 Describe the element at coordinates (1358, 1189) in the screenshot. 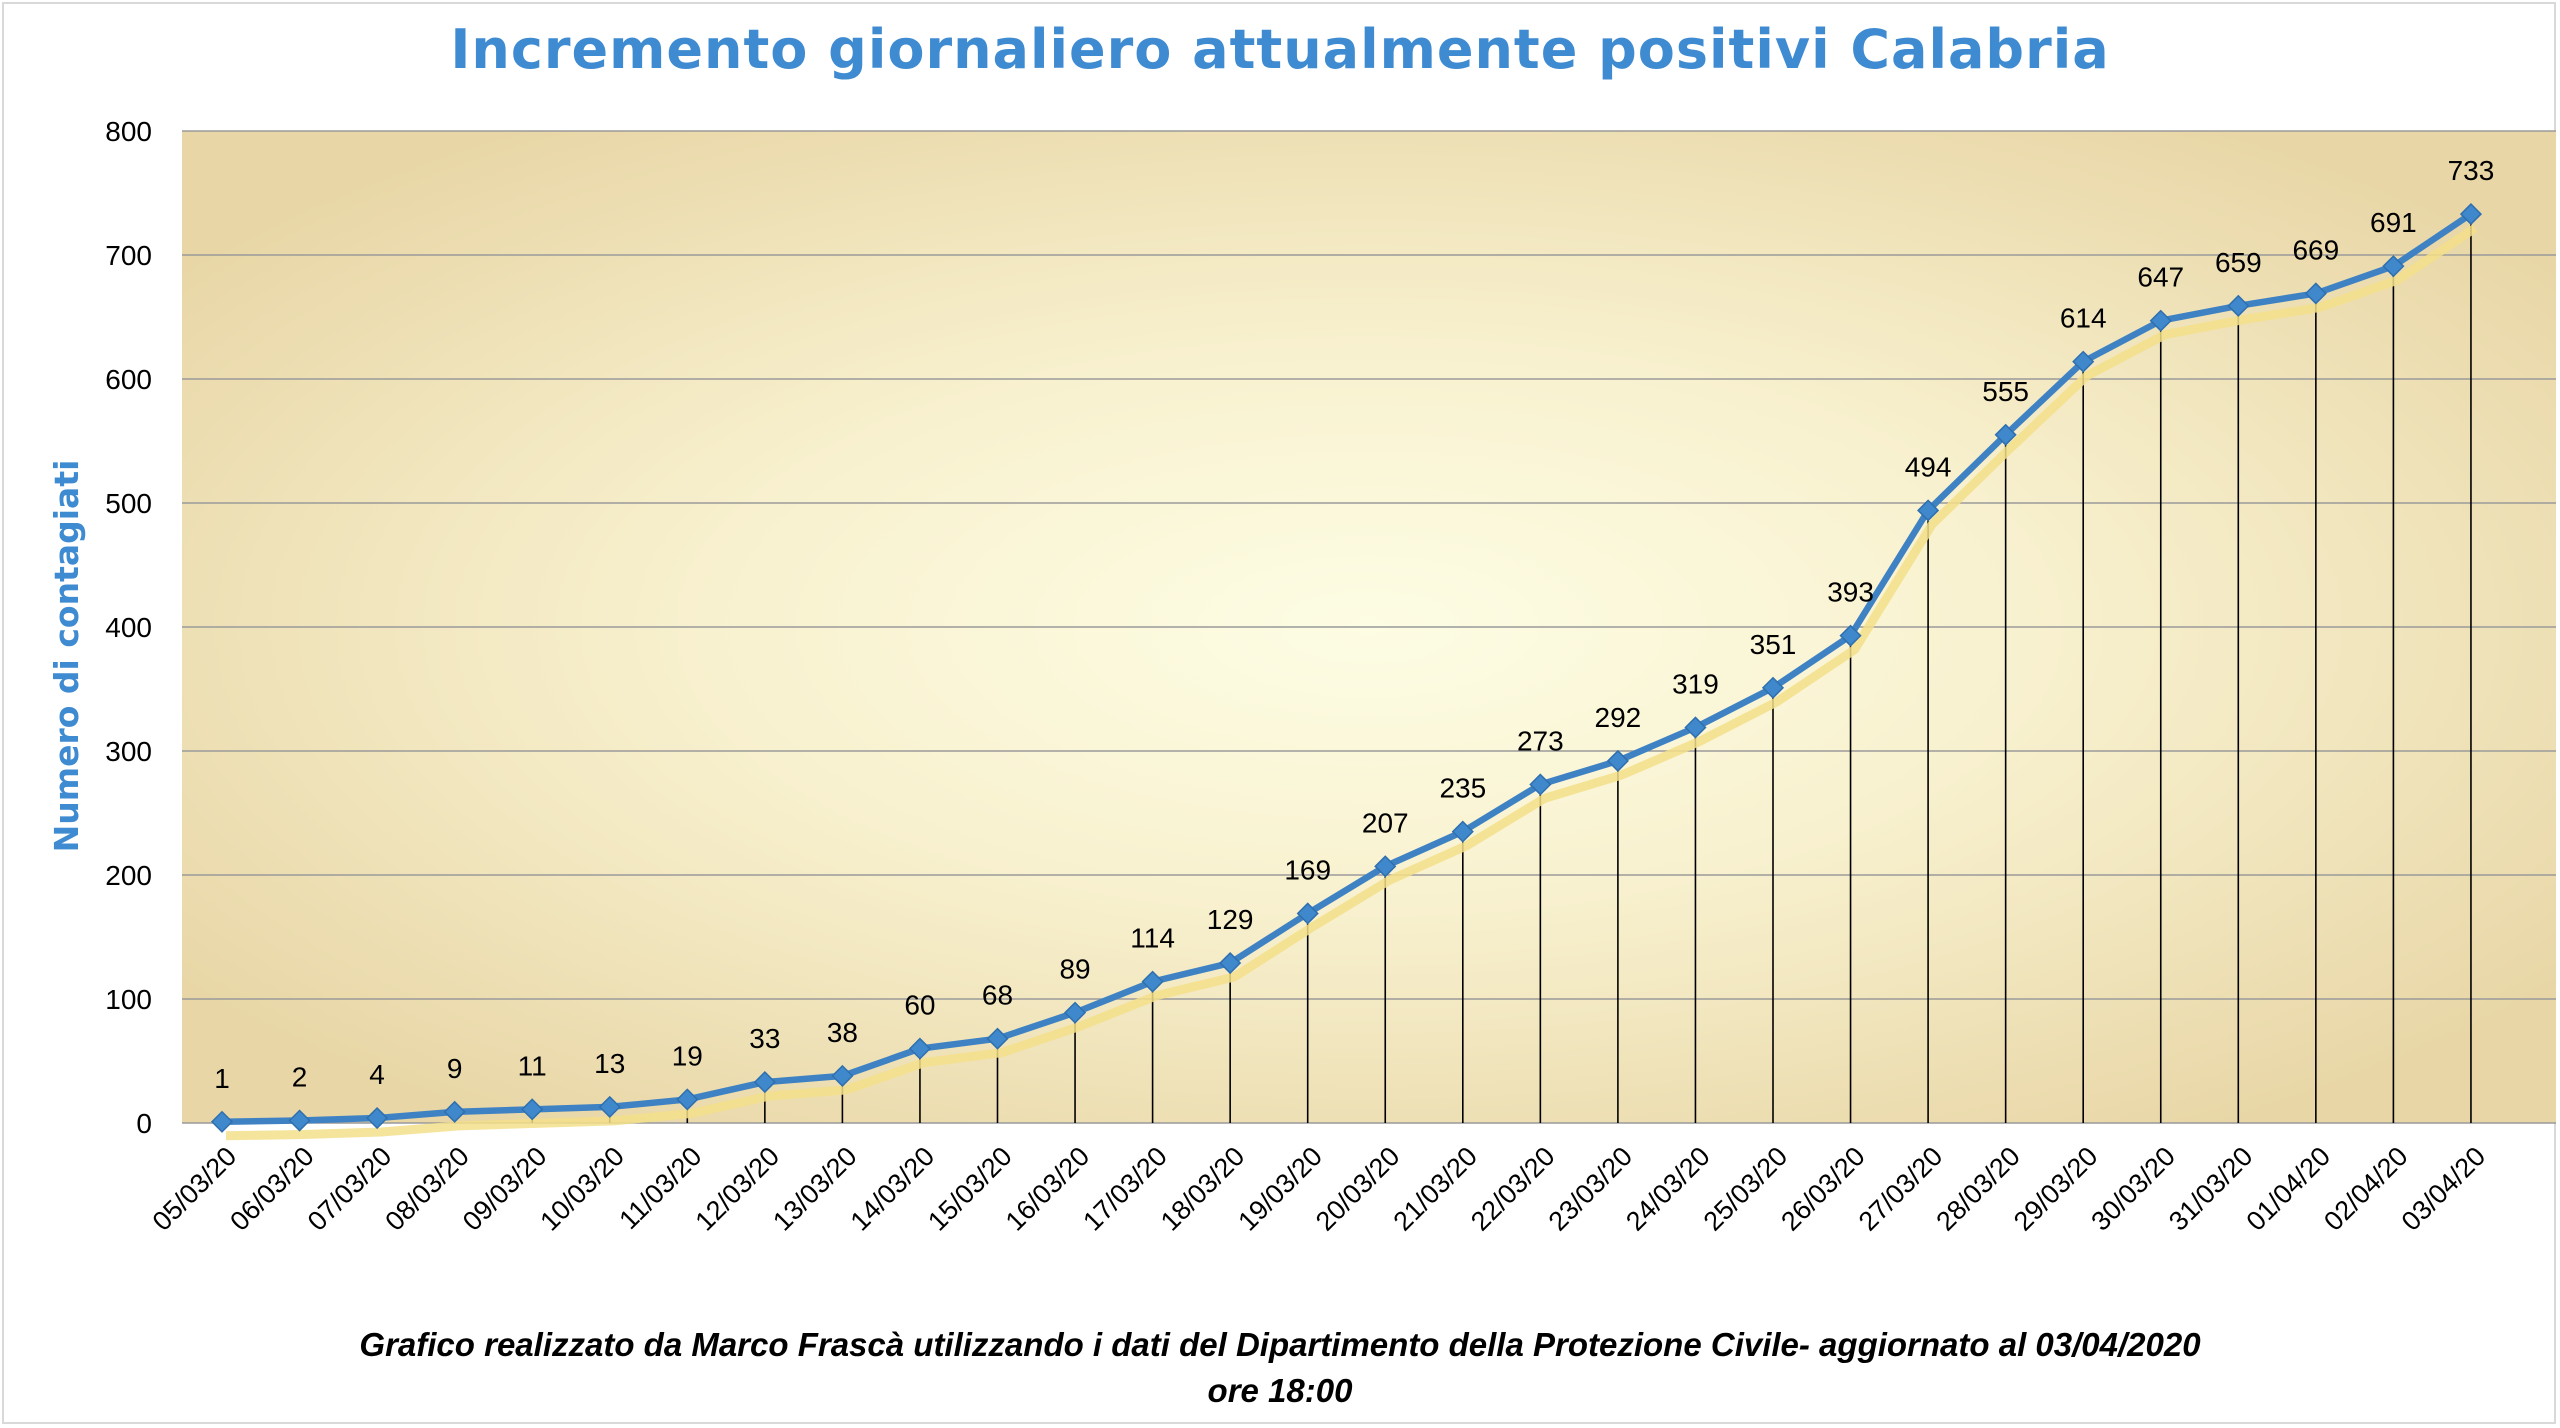

I see `x-tick-label: 20/03/20` at that location.